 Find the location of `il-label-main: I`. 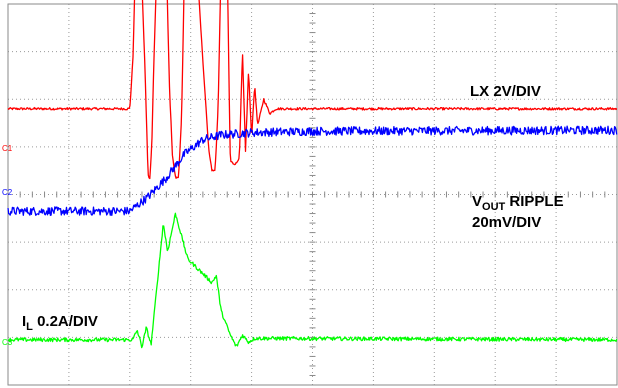

il-label-main: I is located at coordinates (24, 321).